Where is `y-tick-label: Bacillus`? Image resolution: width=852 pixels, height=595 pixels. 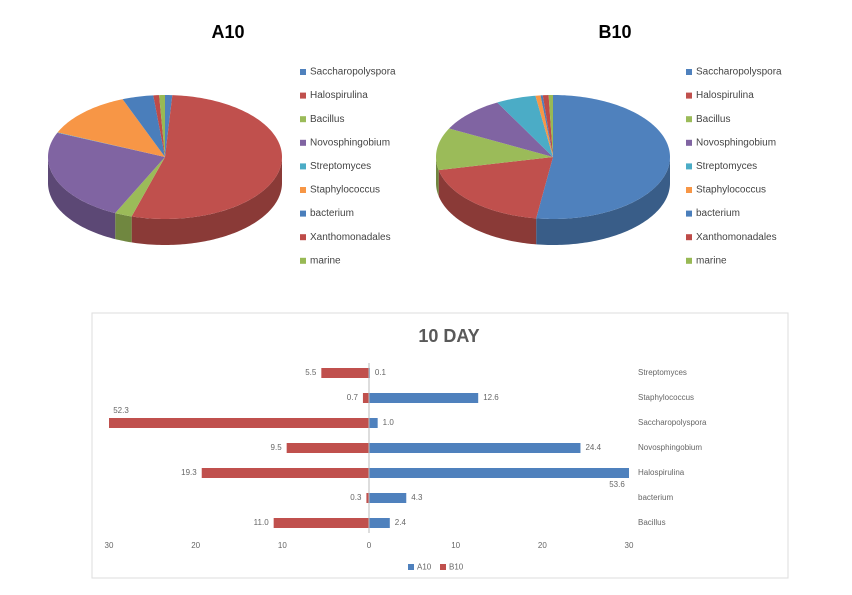
y-tick-label: Bacillus is located at coordinates (652, 522).